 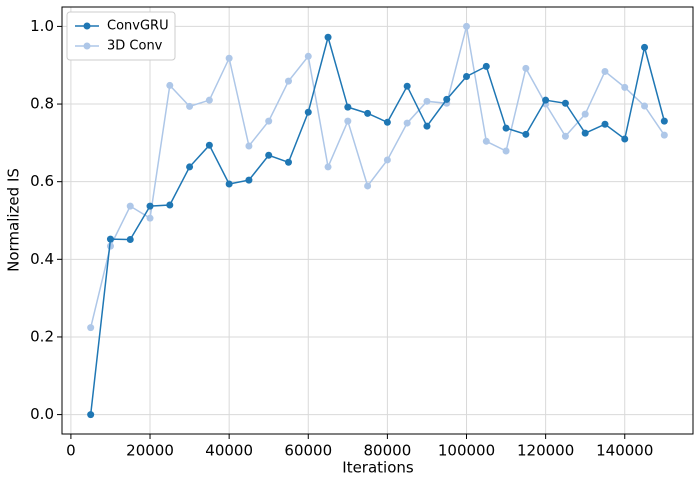 What do you see at coordinates (229, 451) in the screenshot?
I see `x-tick-label: 40000` at bounding box center [229, 451].